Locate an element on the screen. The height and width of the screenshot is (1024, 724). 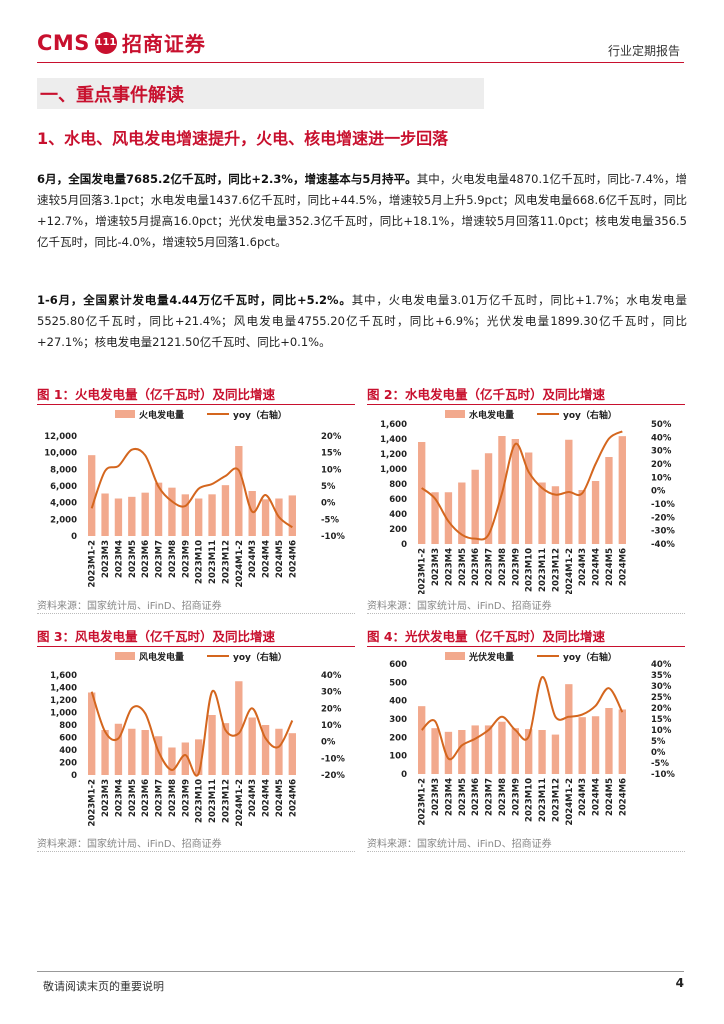
company-logo: CMS 111 招商证券 is located at coordinates (121, 42).